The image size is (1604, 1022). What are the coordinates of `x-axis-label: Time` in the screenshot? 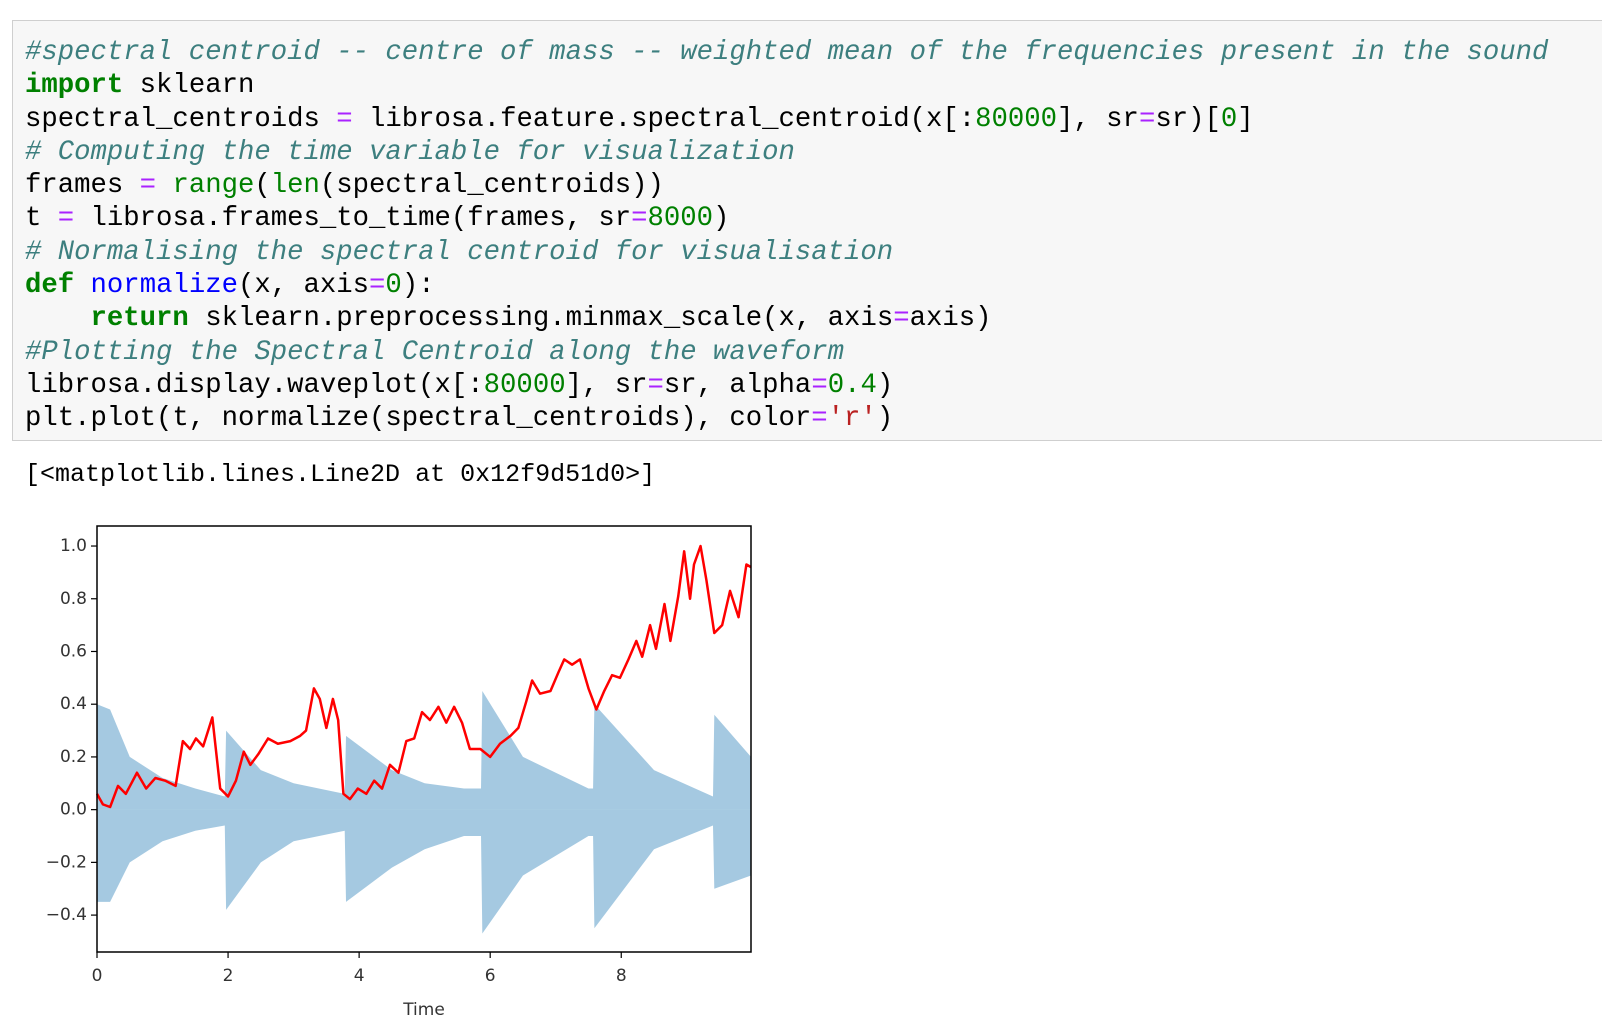 It's located at (423, 1010).